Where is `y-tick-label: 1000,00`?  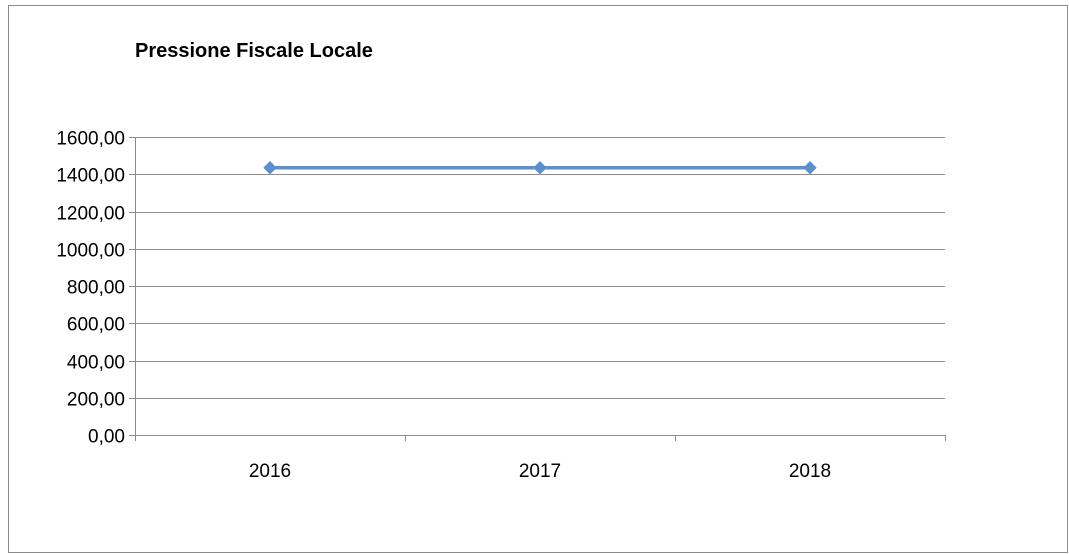
y-tick-label: 1000,00 is located at coordinates (90, 251).